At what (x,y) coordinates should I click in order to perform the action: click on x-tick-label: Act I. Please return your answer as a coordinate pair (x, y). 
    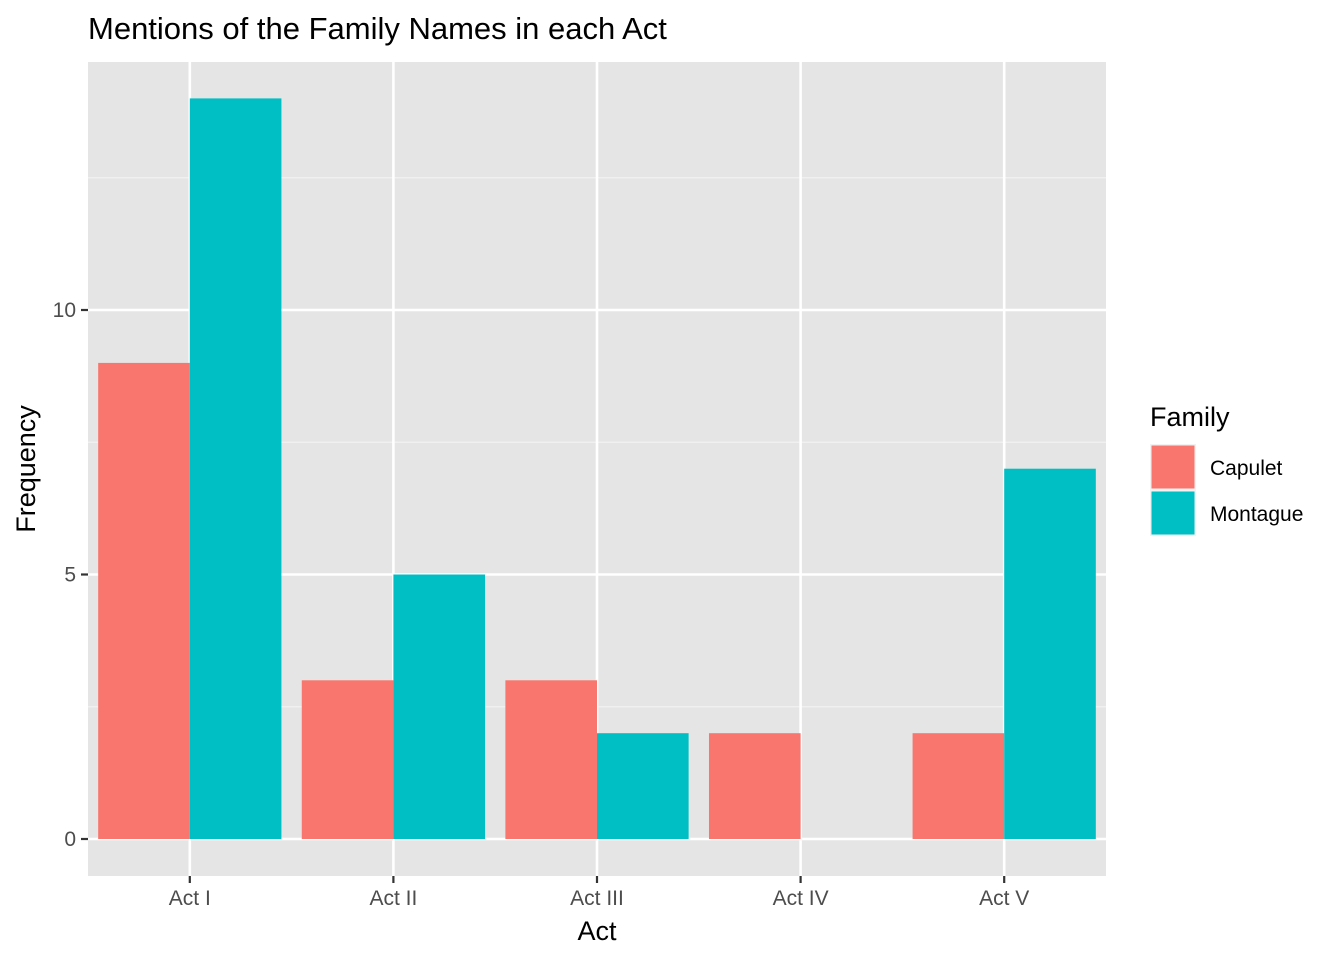
    Looking at the image, I should click on (190, 898).